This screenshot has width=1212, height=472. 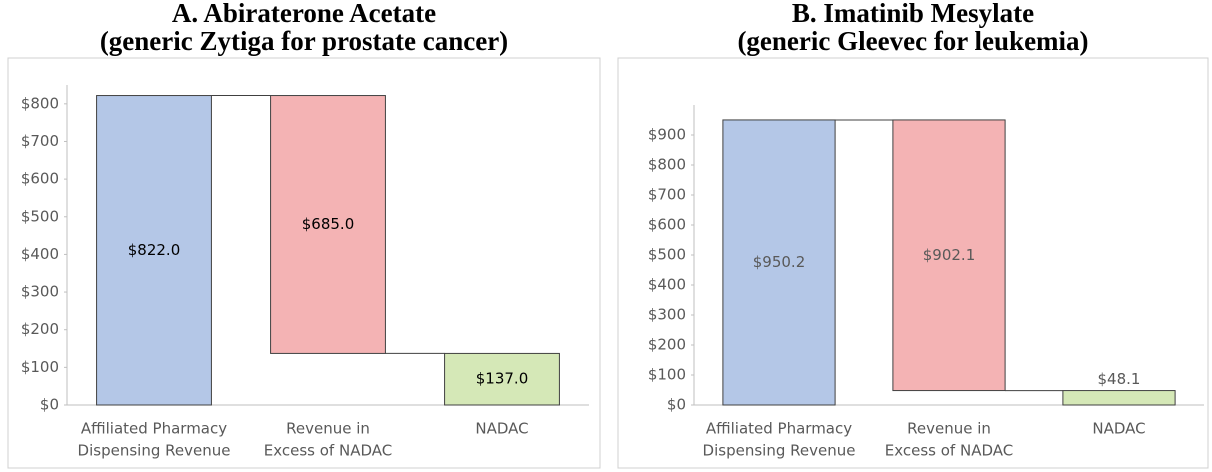 What do you see at coordinates (1119, 379) in the screenshot?
I see `value-label: $48.1` at bounding box center [1119, 379].